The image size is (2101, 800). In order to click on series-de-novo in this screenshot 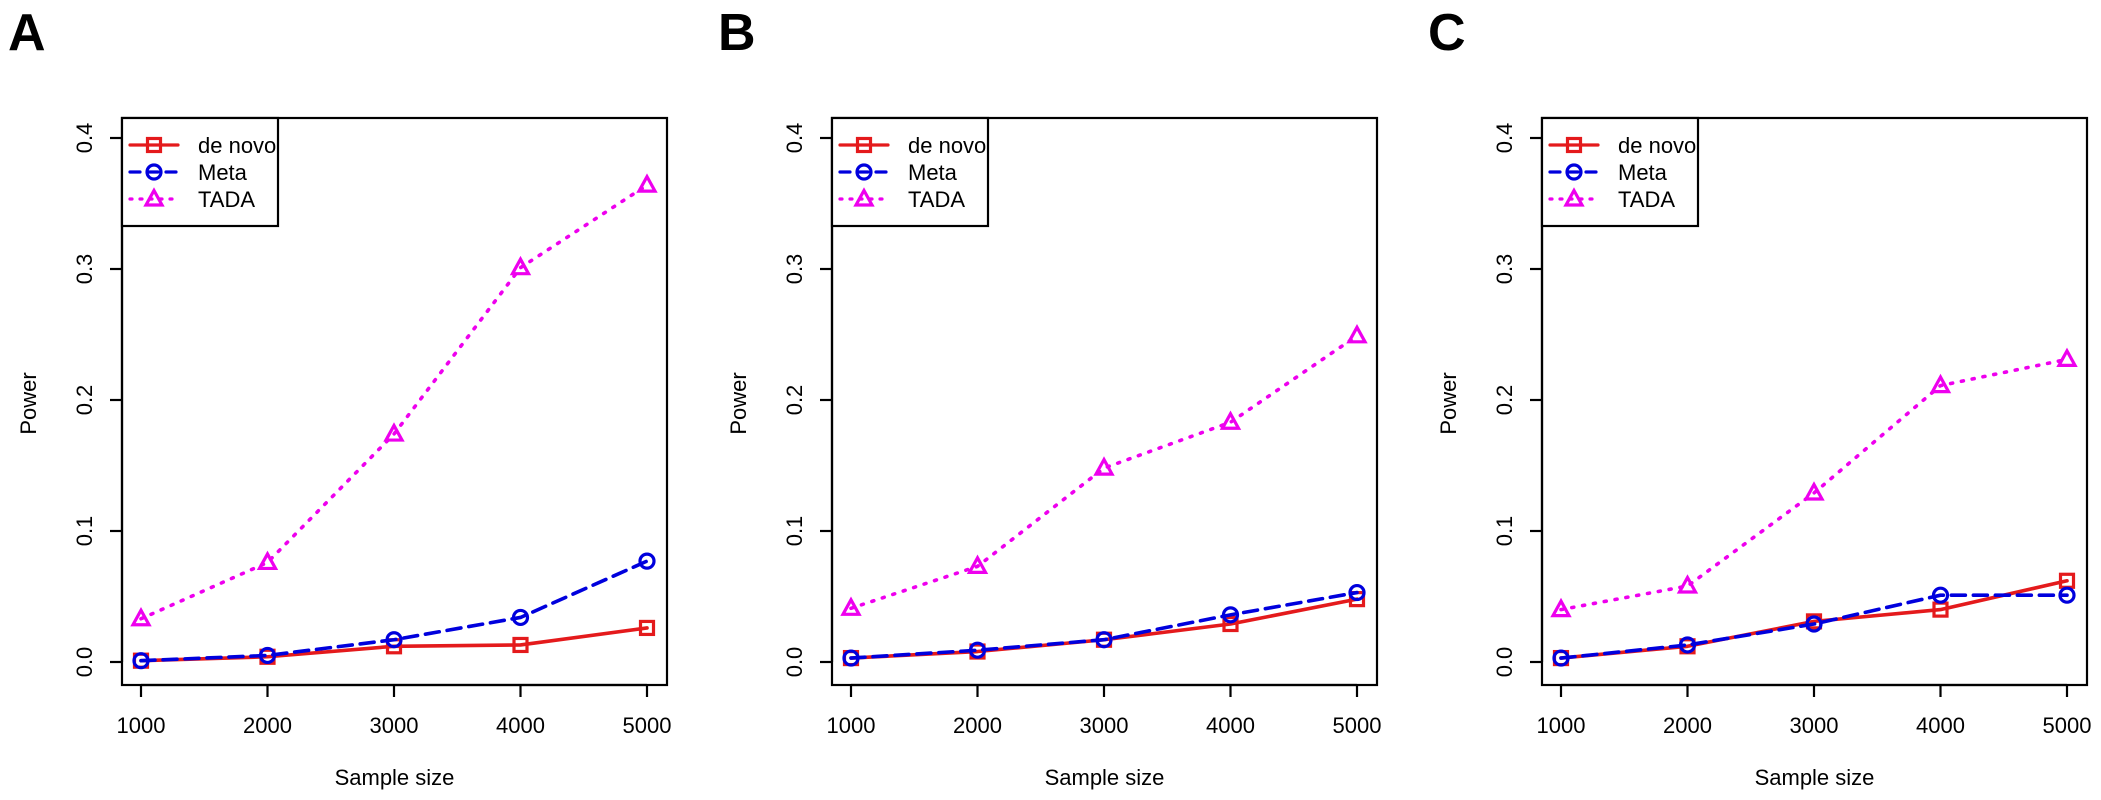, I will do `click(394, 644)`.